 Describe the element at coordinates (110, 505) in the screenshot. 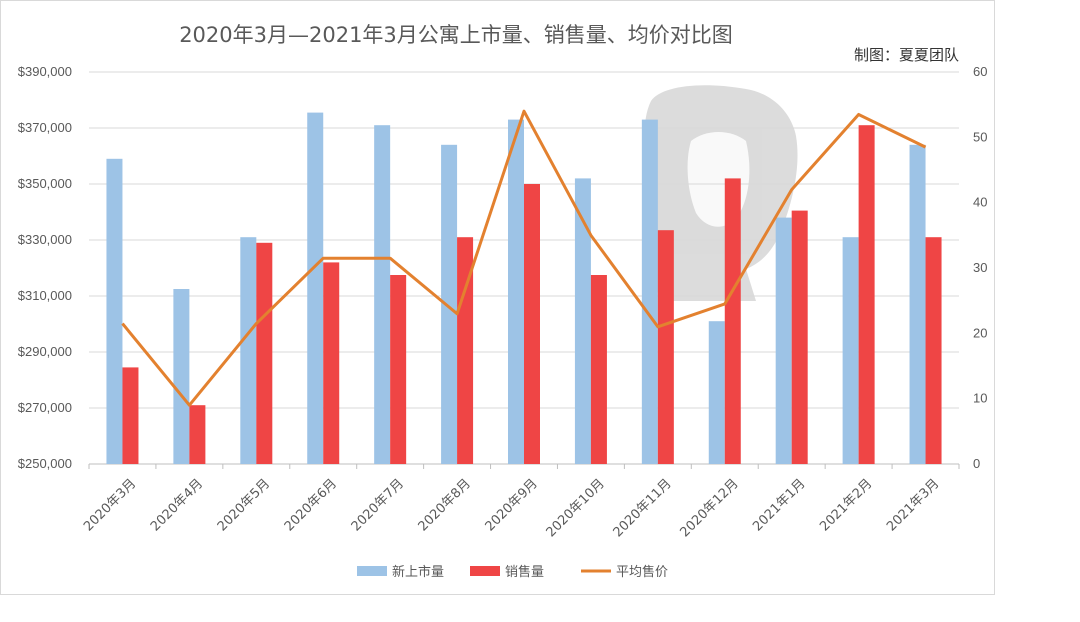

I see `x-tick-label: 2020年3月` at that location.